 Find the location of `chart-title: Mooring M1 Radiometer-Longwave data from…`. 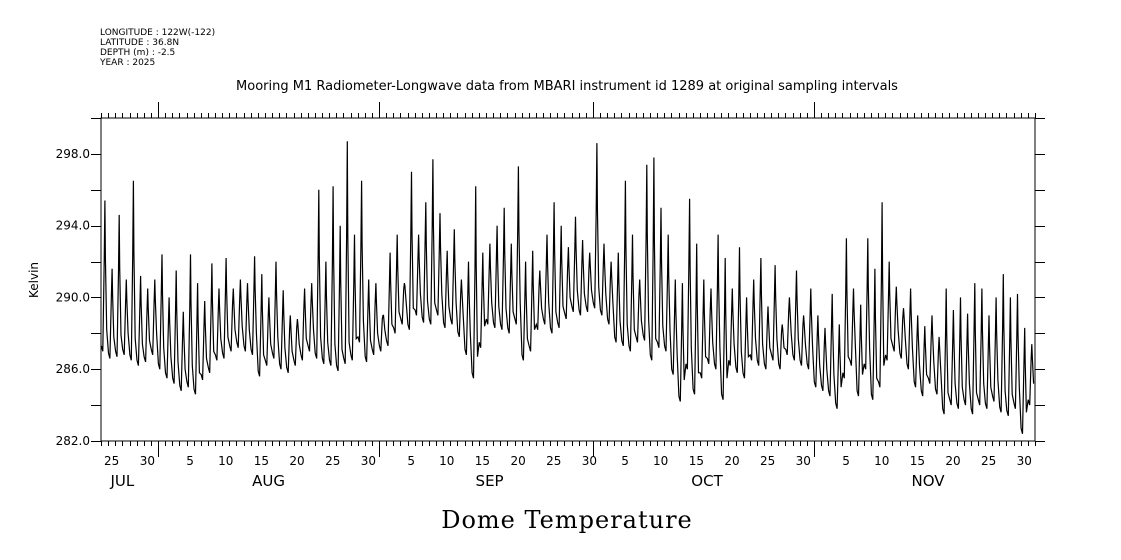

chart-title: Mooring M1 Radiometer-Longwave data from… is located at coordinates (567, 86).